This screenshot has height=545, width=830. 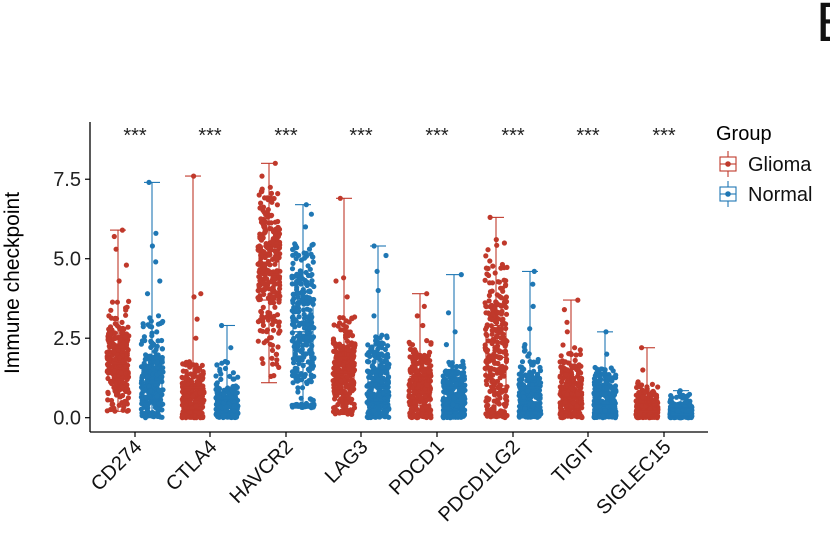 I want to click on y-tick-label: 2.5, so click(x=67, y=339).